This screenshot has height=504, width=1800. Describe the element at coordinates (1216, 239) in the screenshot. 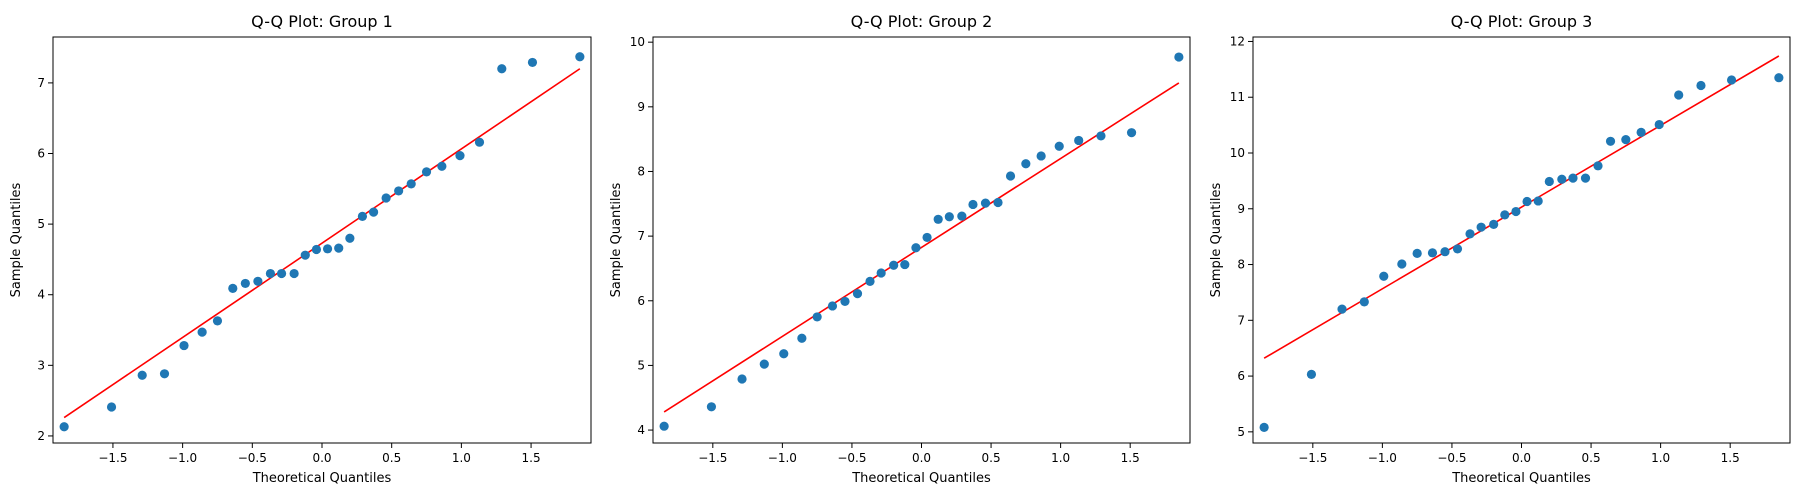

I see `y-axis-label: Sample Quantiles` at that location.